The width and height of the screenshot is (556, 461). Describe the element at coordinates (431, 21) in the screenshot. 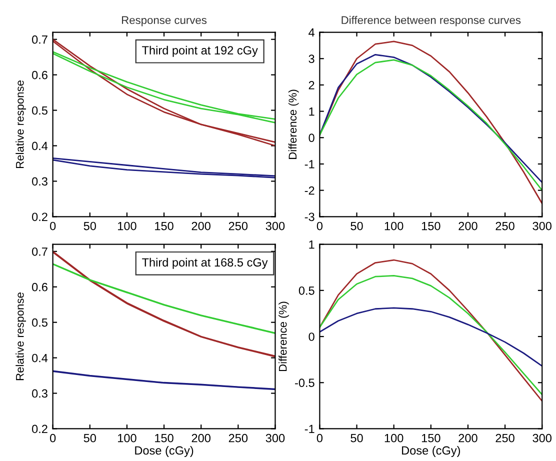

I see `chart-title: Difference between response curves` at that location.